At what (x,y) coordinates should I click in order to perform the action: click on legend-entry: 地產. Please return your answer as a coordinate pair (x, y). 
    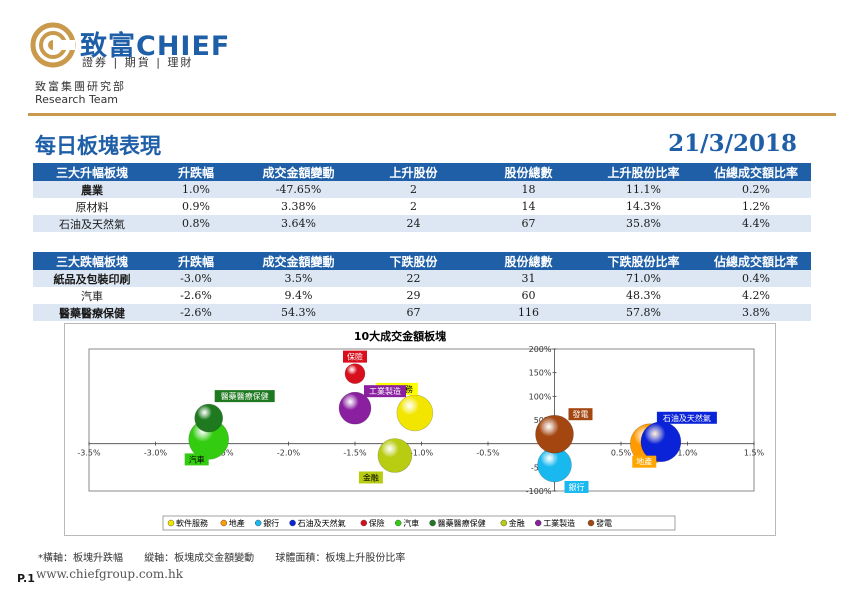
    Looking at the image, I should click on (237, 523).